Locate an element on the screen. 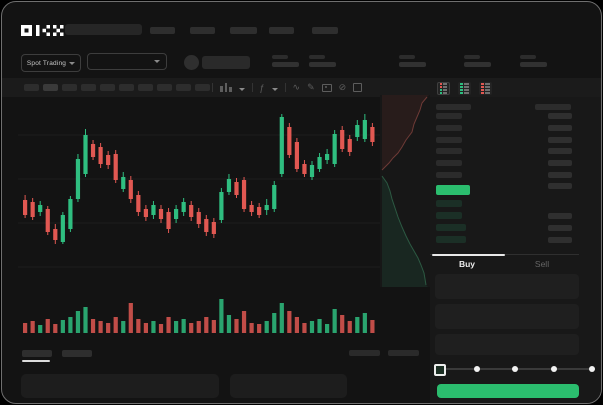 The width and height of the screenshot is (603, 405). book-asks-only-toggle is located at coordinates (485, 88).